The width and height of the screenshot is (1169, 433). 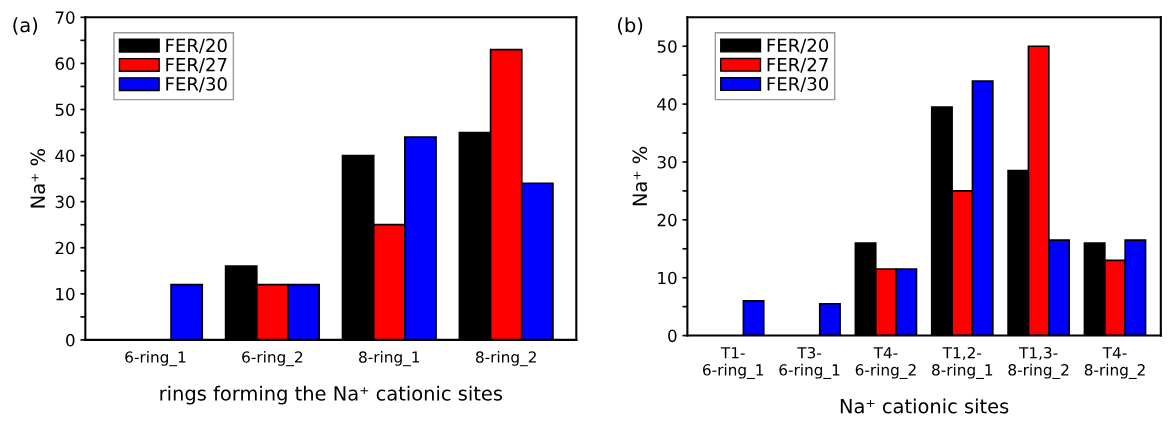 What do you see at coordinates (331, 395) in the screenshot?
I see `x-axis-title: rings forming the Na⁺ cationic sites` at bounding box center [331, 395].